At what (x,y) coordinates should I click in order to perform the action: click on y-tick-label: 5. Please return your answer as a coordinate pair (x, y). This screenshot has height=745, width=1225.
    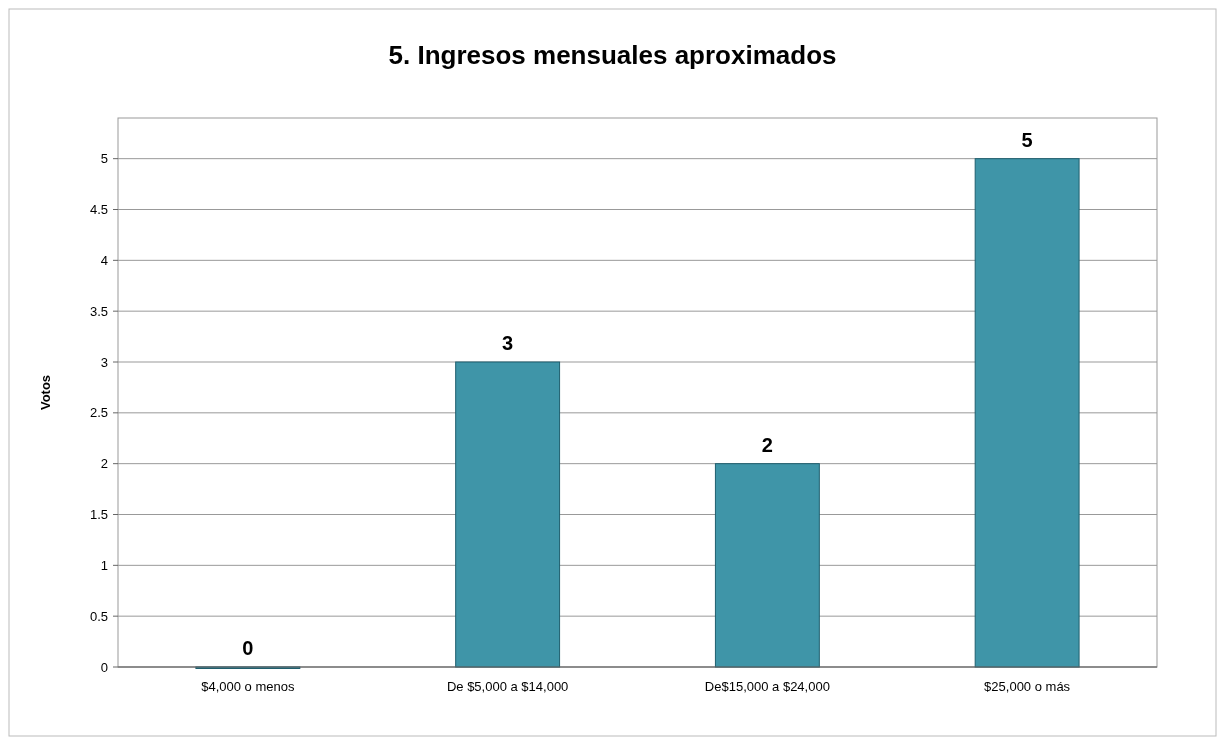
    Looking at the image, I should click on (104, 159).